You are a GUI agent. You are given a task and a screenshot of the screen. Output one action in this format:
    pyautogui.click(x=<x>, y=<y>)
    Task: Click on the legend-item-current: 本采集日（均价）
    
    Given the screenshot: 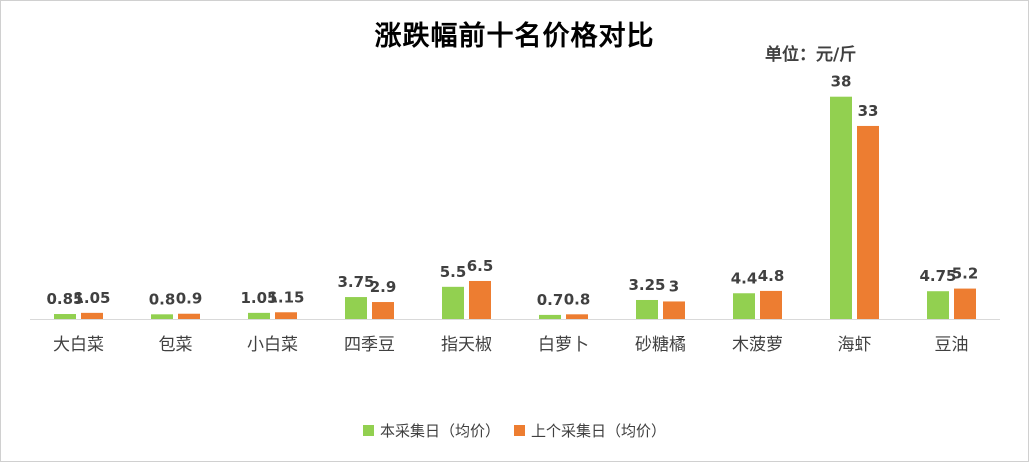 What is the action you would take?
    pyautogui.click(x=431, y=430)
    